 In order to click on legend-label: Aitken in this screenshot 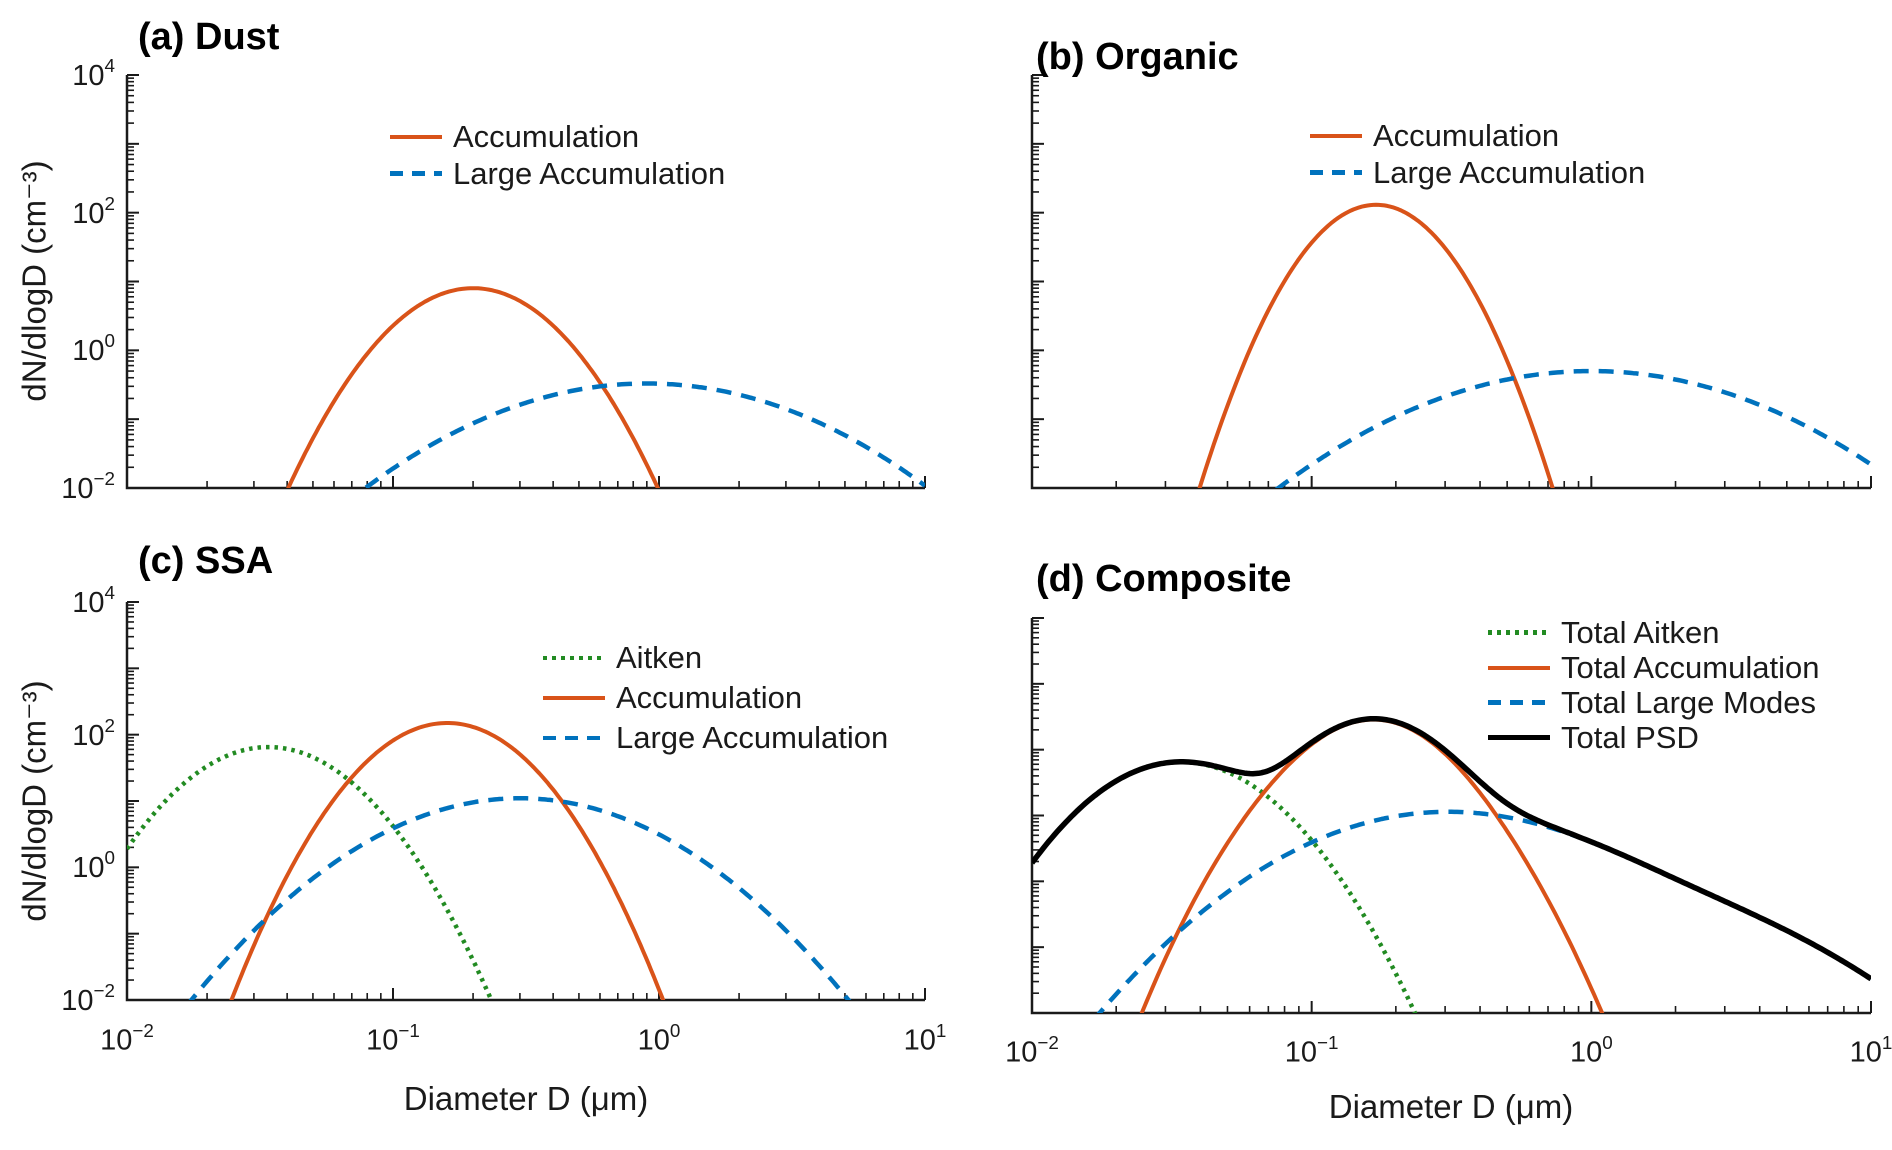, I will do `click(659, 657)`.